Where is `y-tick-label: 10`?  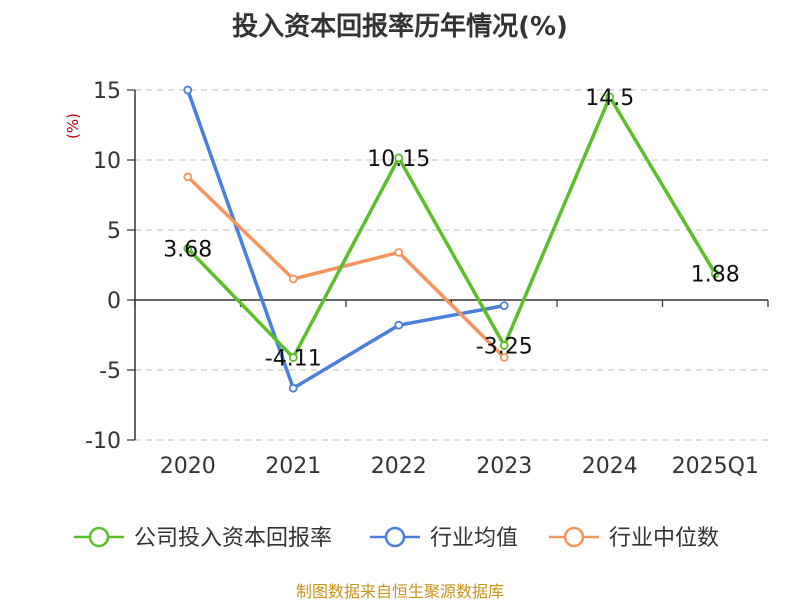
y-tick-label: 10 is located at coordinates (107, 161).